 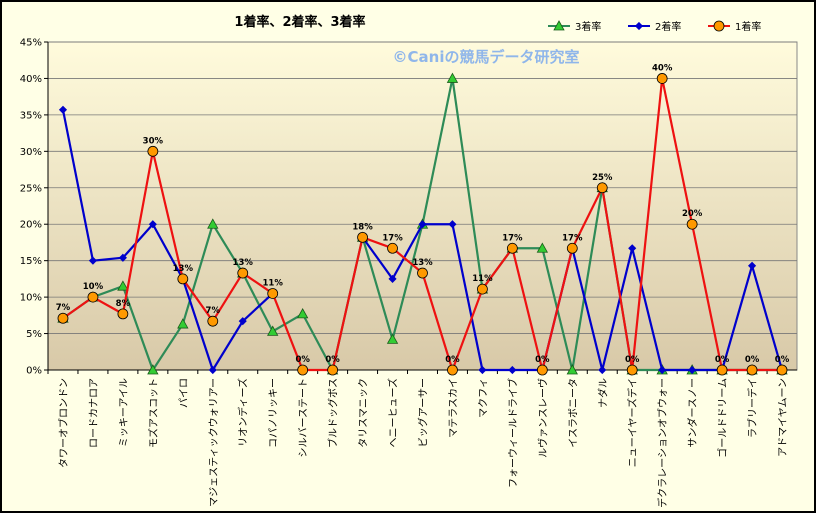 What do you see at coordinates (31, 43) in the screenshot?
I see `y-tick-label: 45%` at bounding box center [31, 43].